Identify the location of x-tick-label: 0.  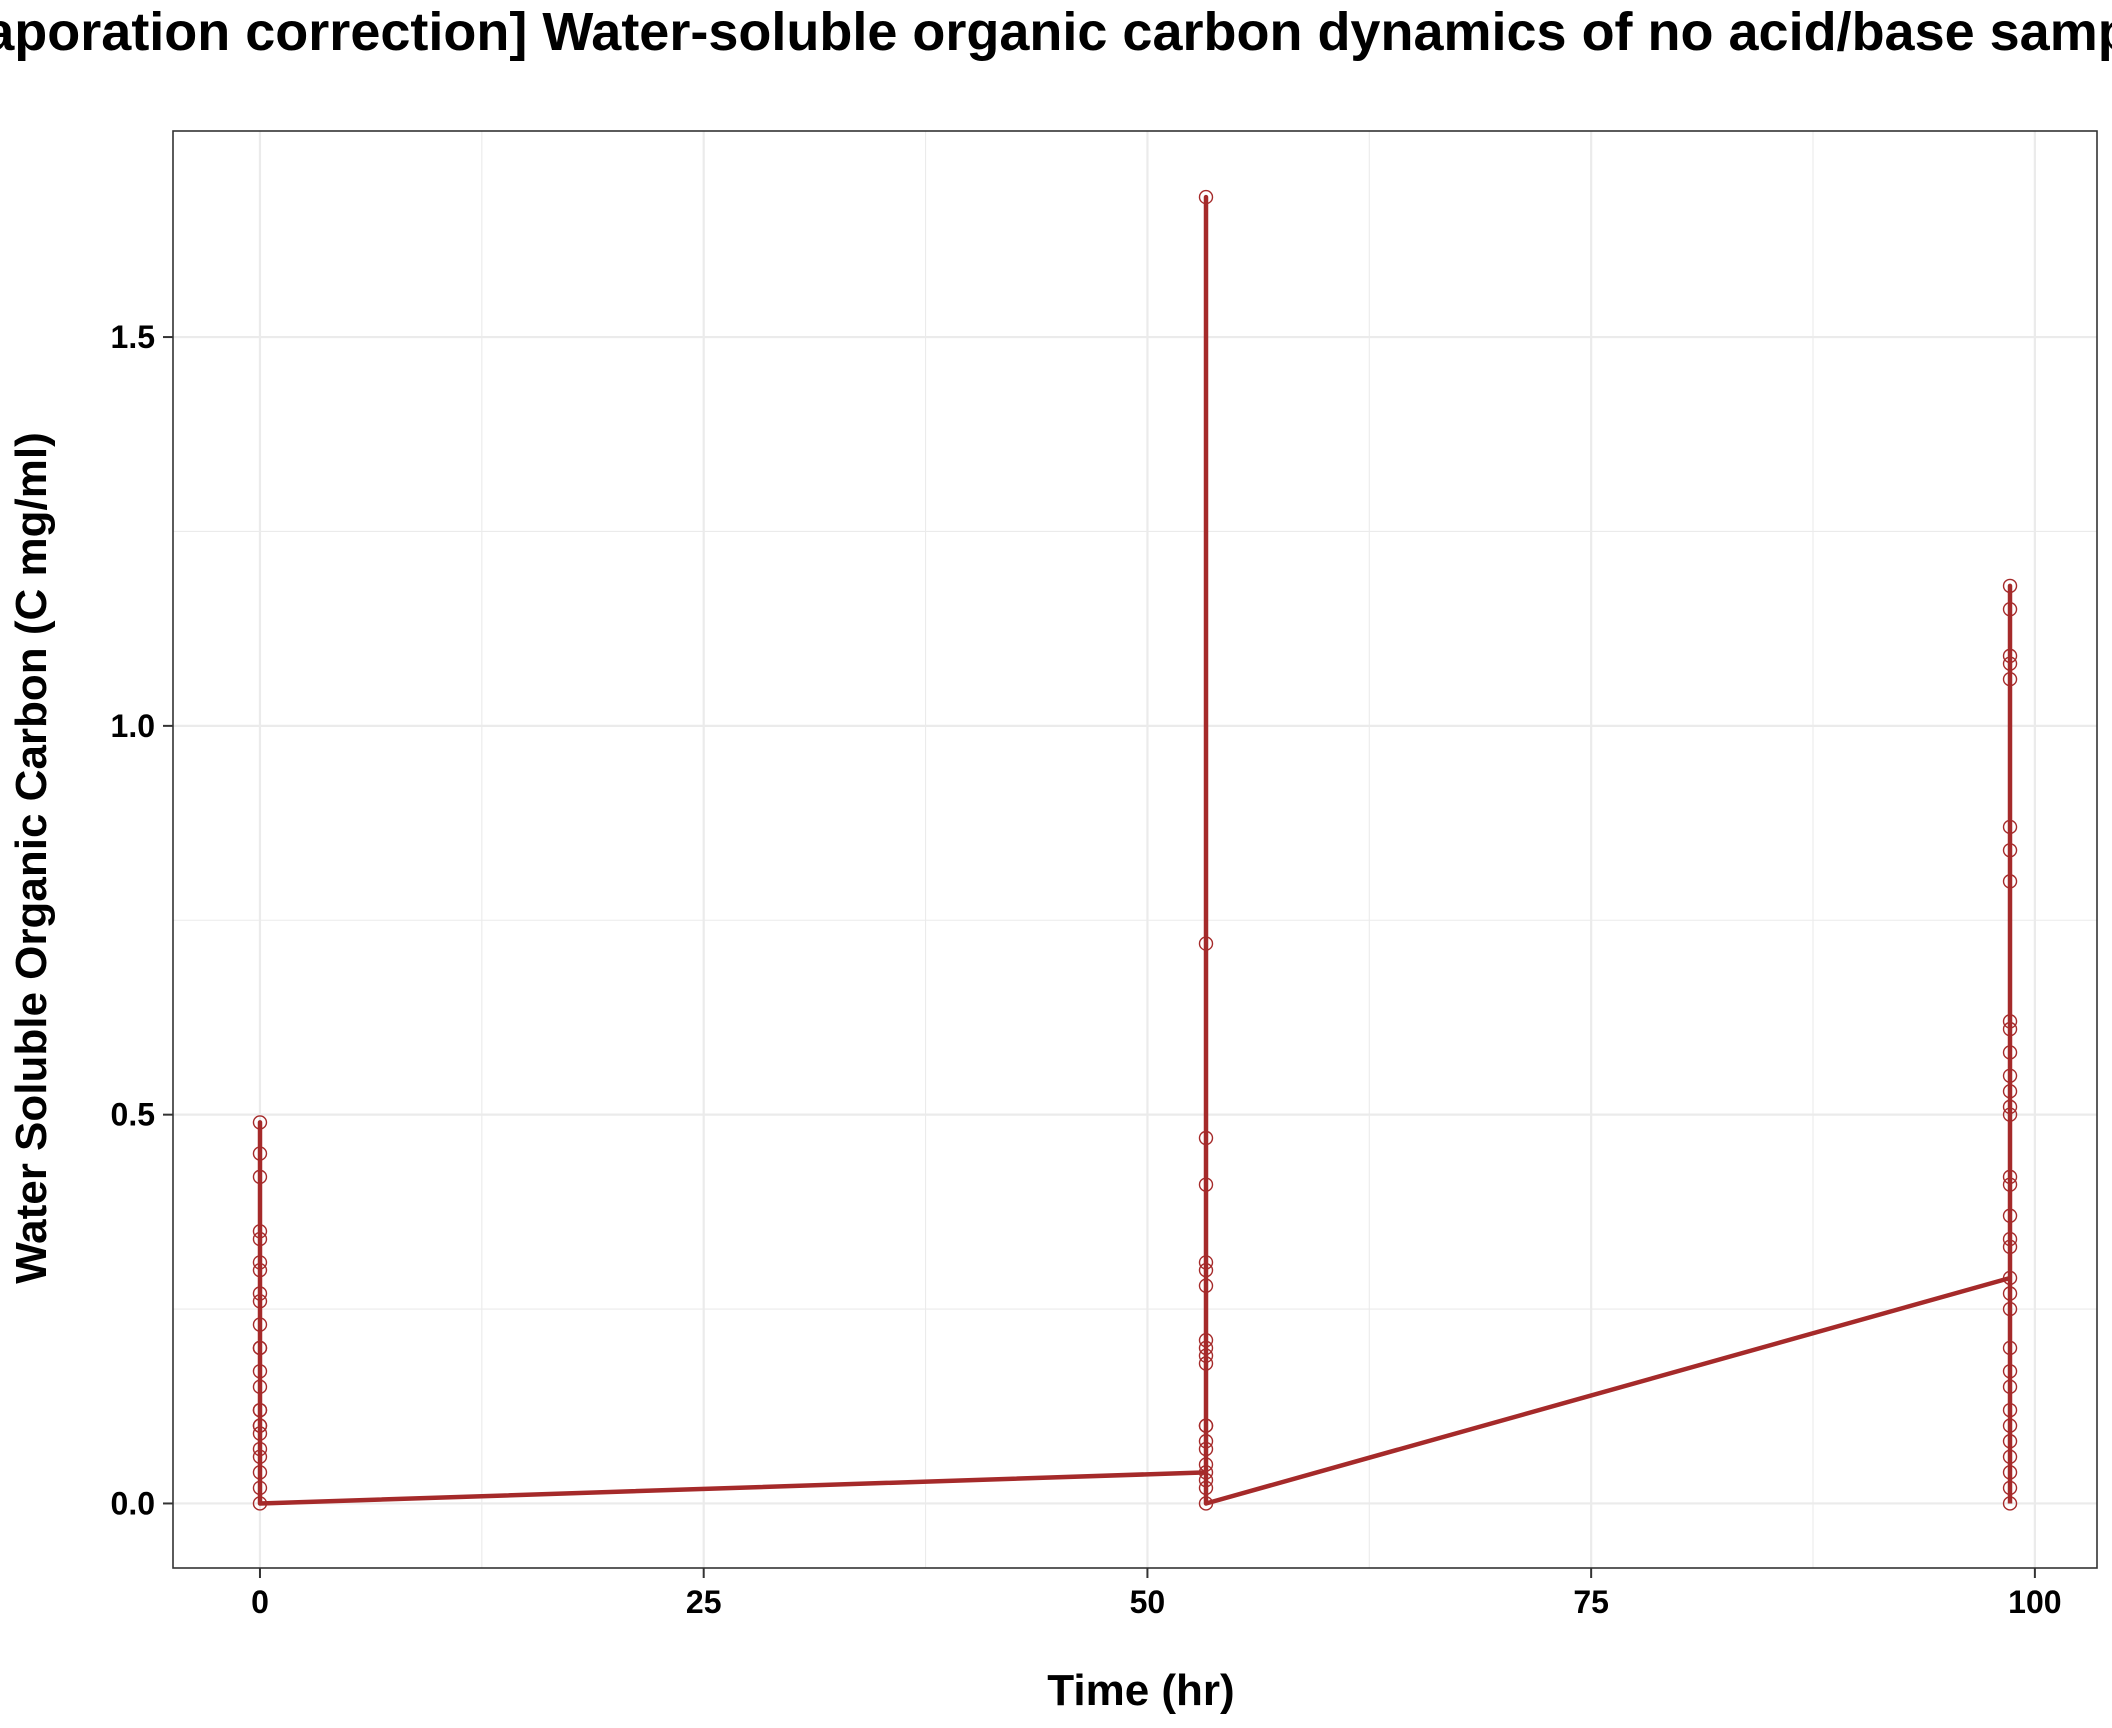
(260, 1602).